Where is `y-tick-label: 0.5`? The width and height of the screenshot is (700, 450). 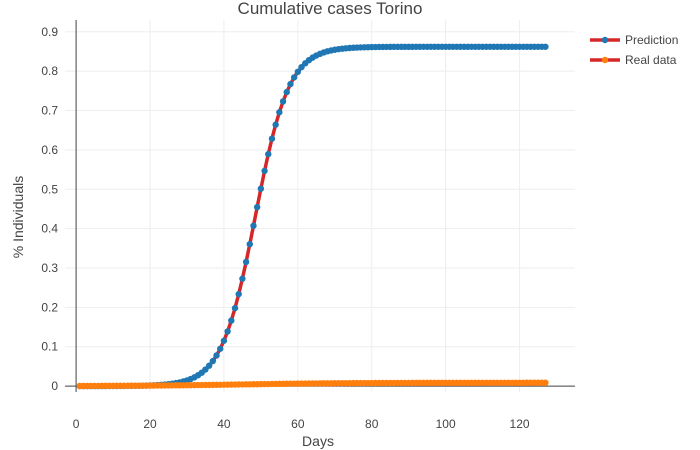
y-tick-label: 0.5 is located at coordinates (49, 189).